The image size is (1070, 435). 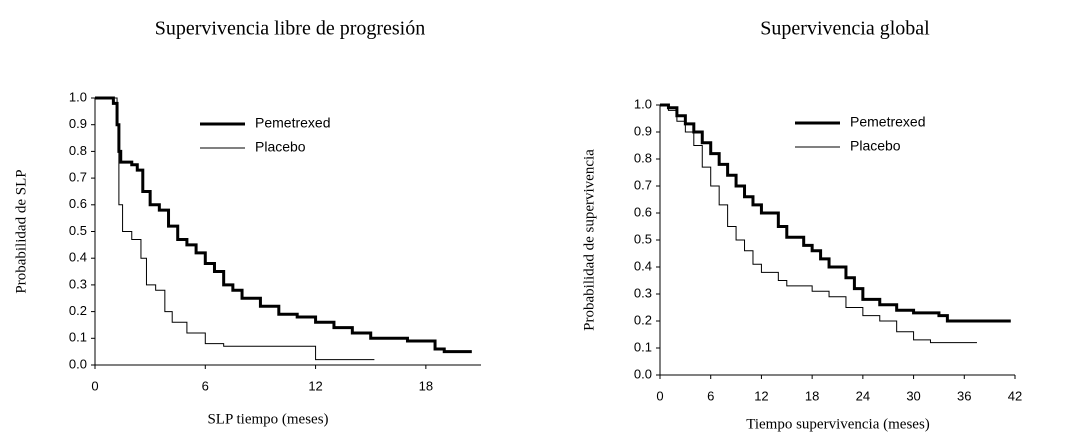 What do you see at coordinates (863, 395) in the screenshot?
I see `x-tick-label: 24` at bounding box center [863, 395].